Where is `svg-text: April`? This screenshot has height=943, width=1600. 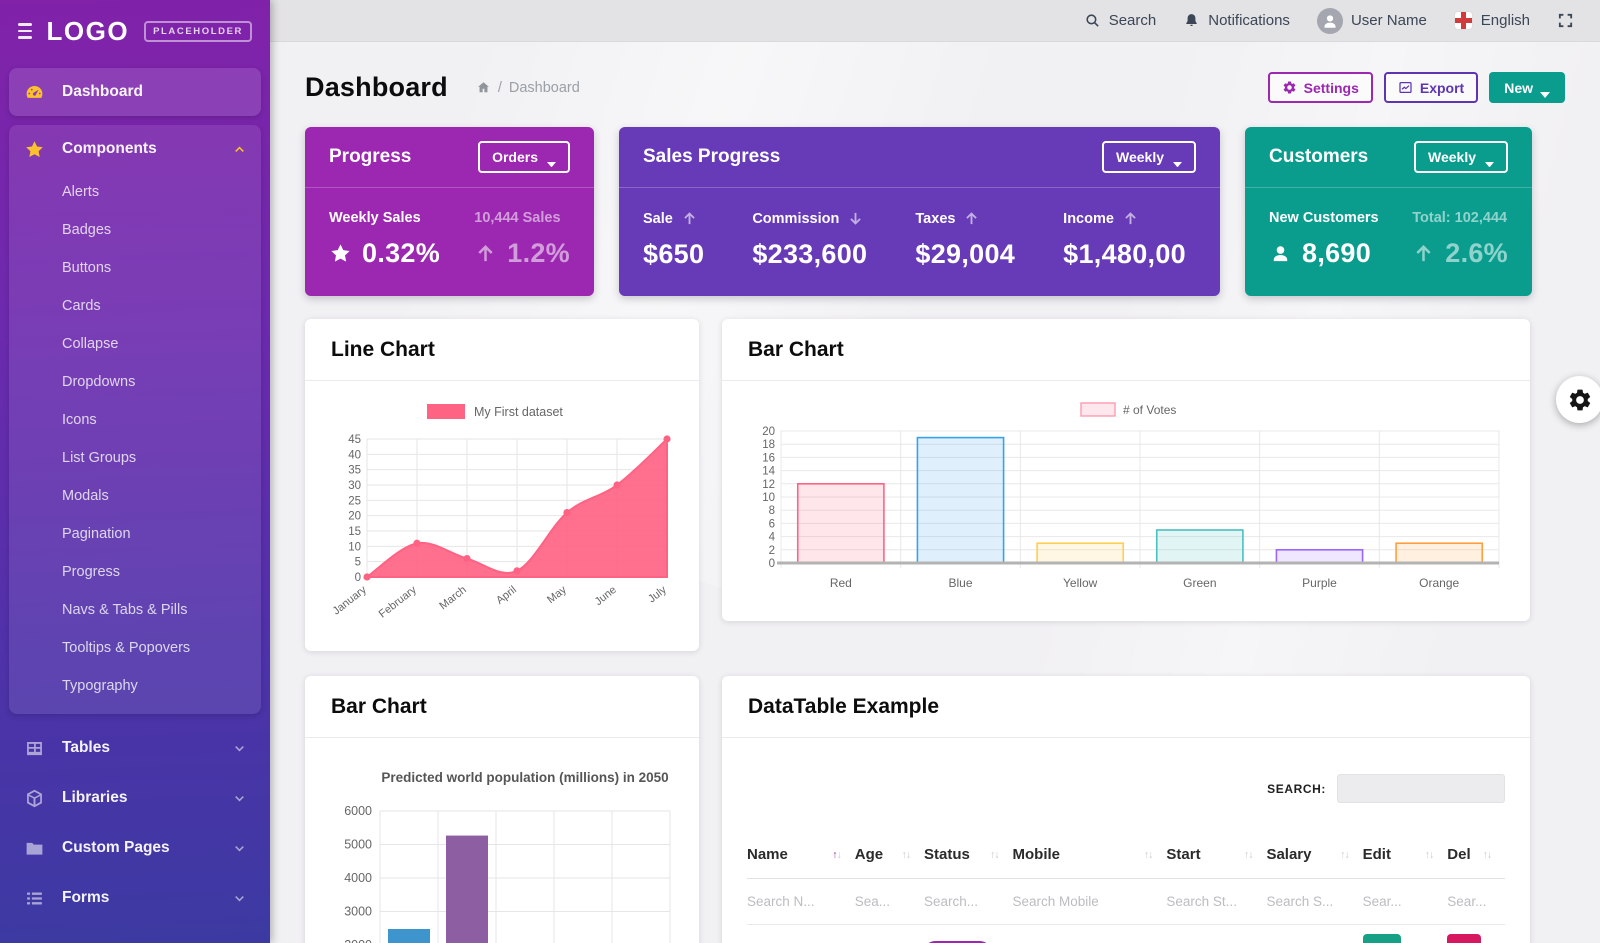 svg-text: April is located at coordinates (506, 595).